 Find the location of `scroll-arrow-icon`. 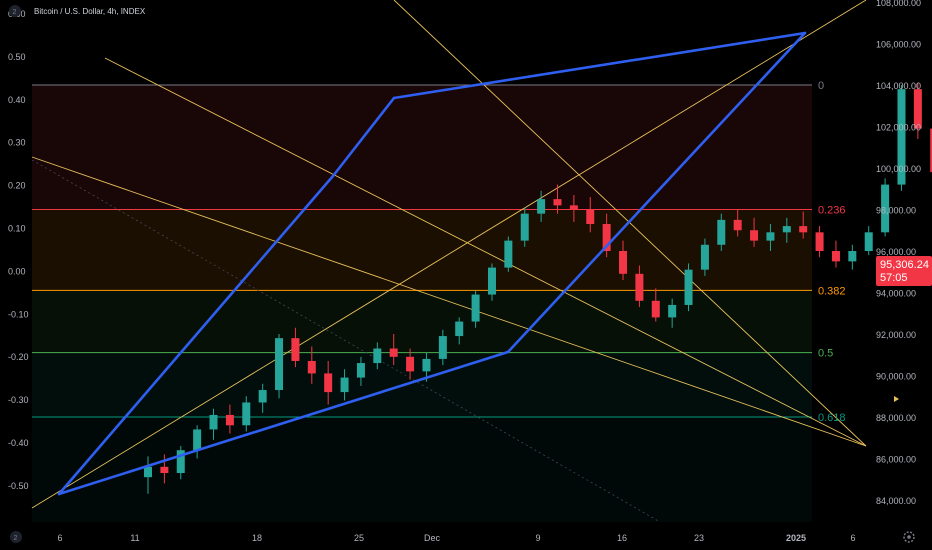

scroll-arrow-icon is located at coordinates (896, 399).